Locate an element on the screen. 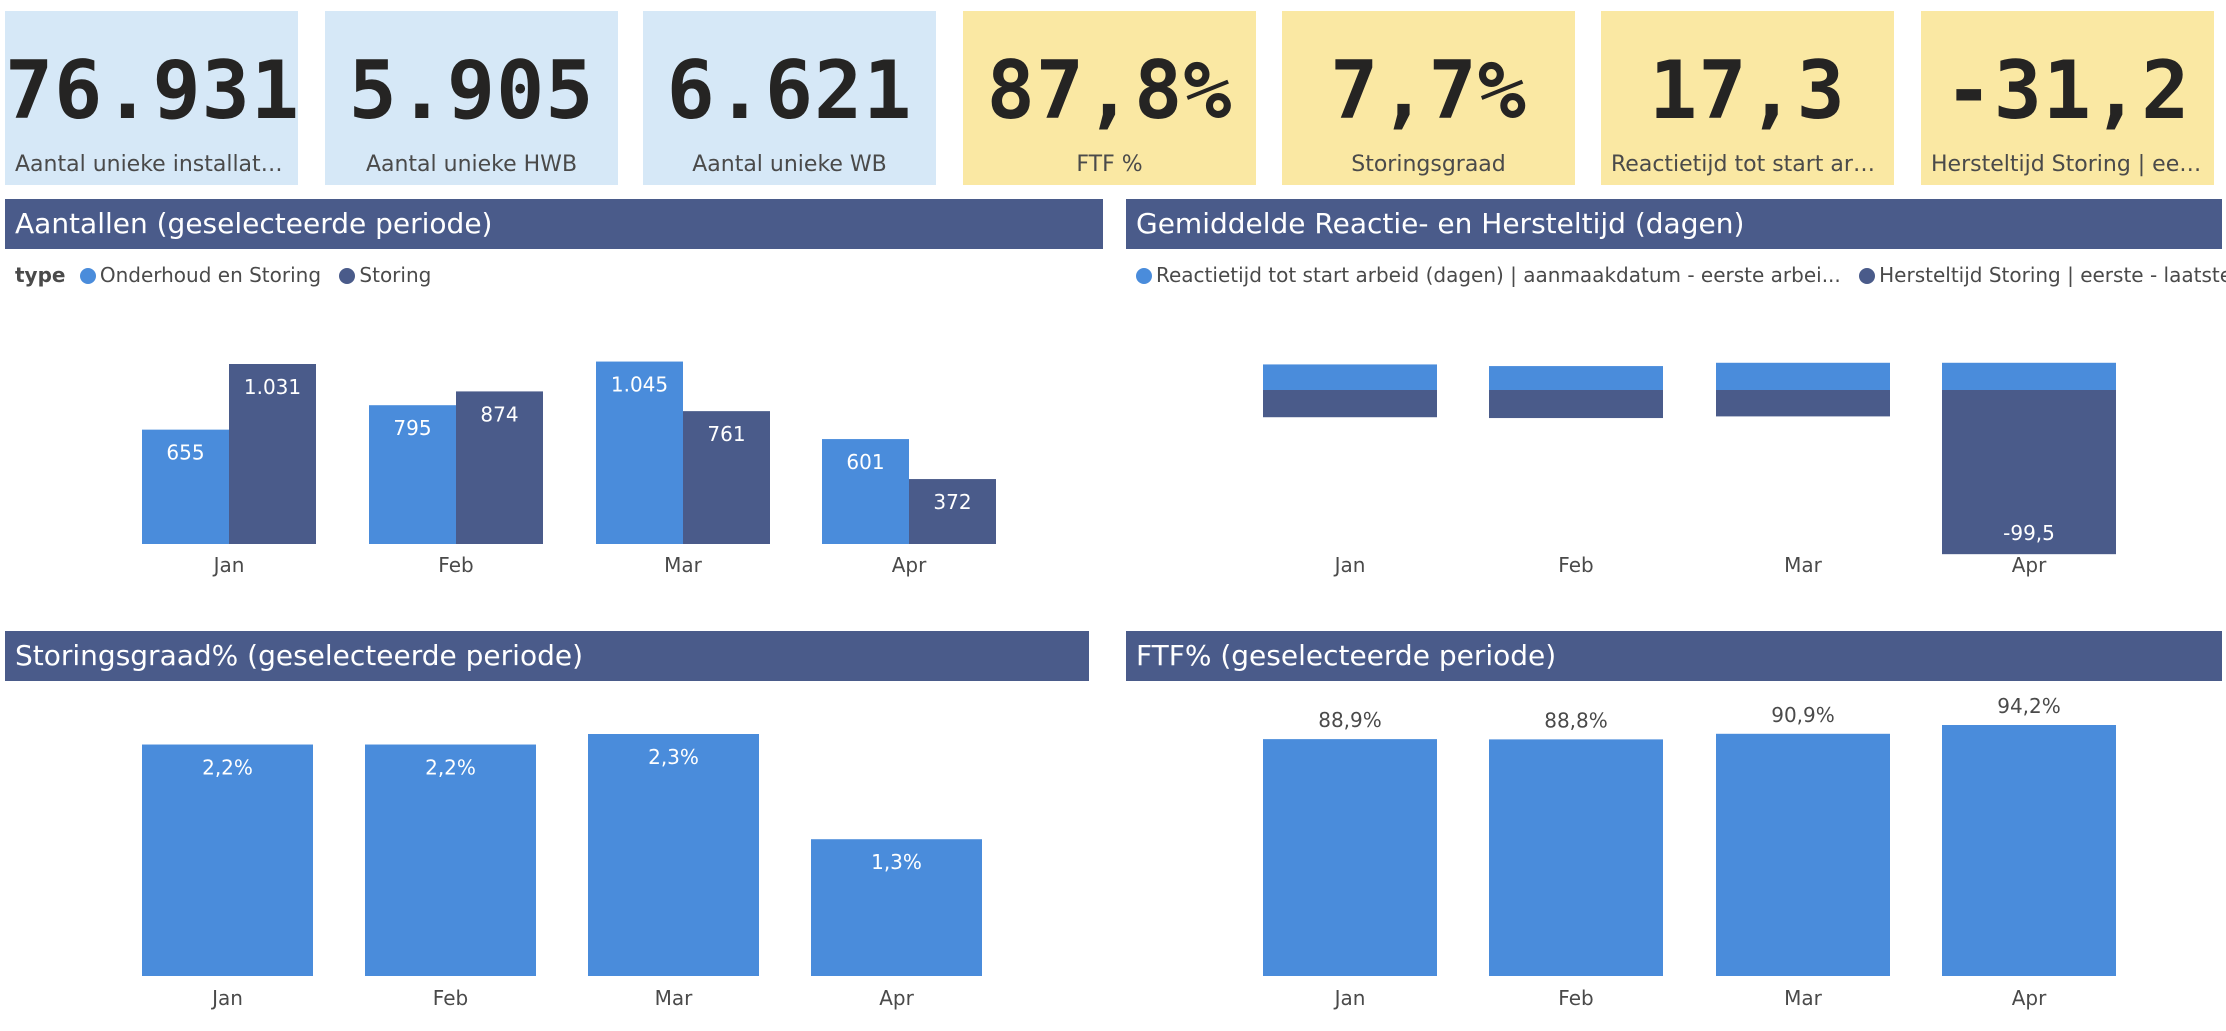 The width and height of the screenshot is (2226, 1031). kpi-label: FTF % is located at coordinates (1109, 164).